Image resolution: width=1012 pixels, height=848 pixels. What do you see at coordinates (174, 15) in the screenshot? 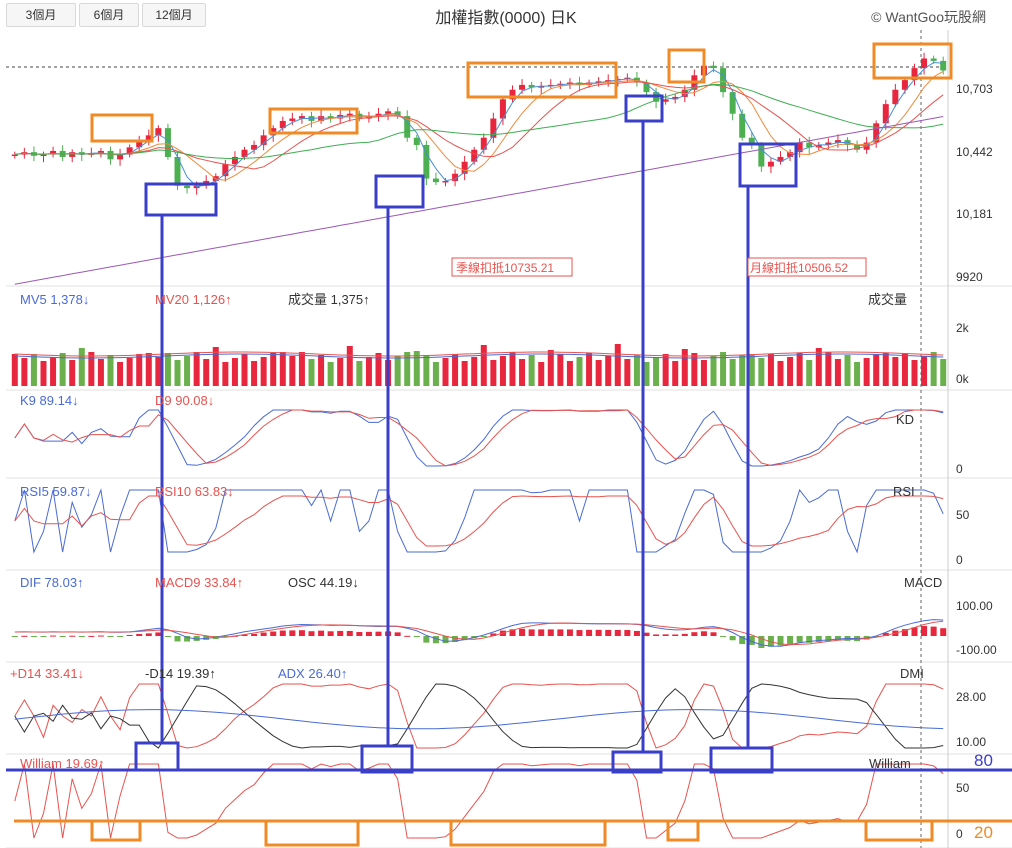
I see `period-12m-button: 12個月` at bounding box center [174, 15].